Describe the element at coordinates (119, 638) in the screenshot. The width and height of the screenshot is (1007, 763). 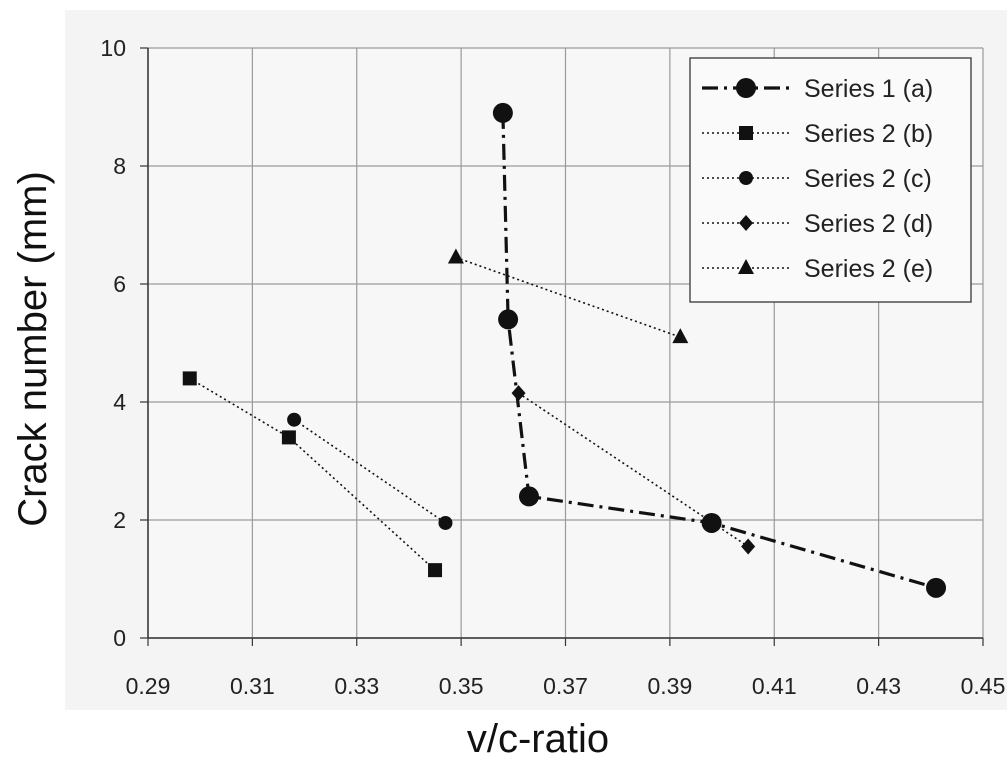
I see `y-tick-label: 0` at that location.